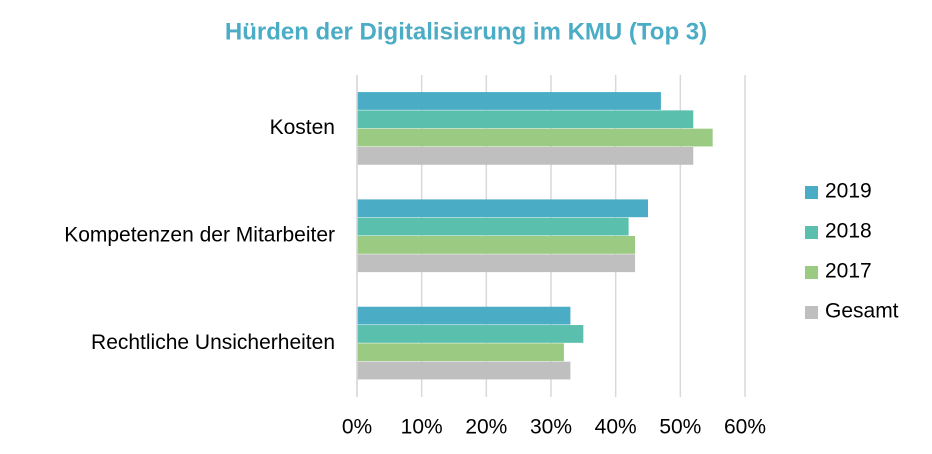 Image resolution: width=932 pixels, height=454 pixels. I want to click on legend-label: 2019, so click(848, 191).